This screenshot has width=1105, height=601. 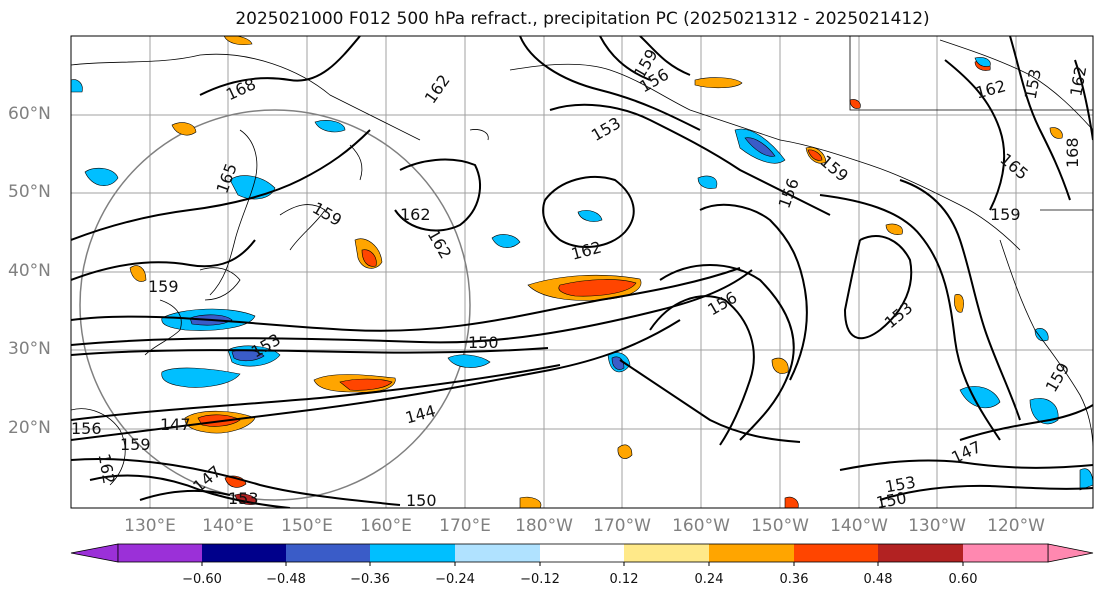 What do you see at coordinates (465, 526) in the screenshot?
I see `lon-label-170e: 170°E` at bounding box center [465, 526].